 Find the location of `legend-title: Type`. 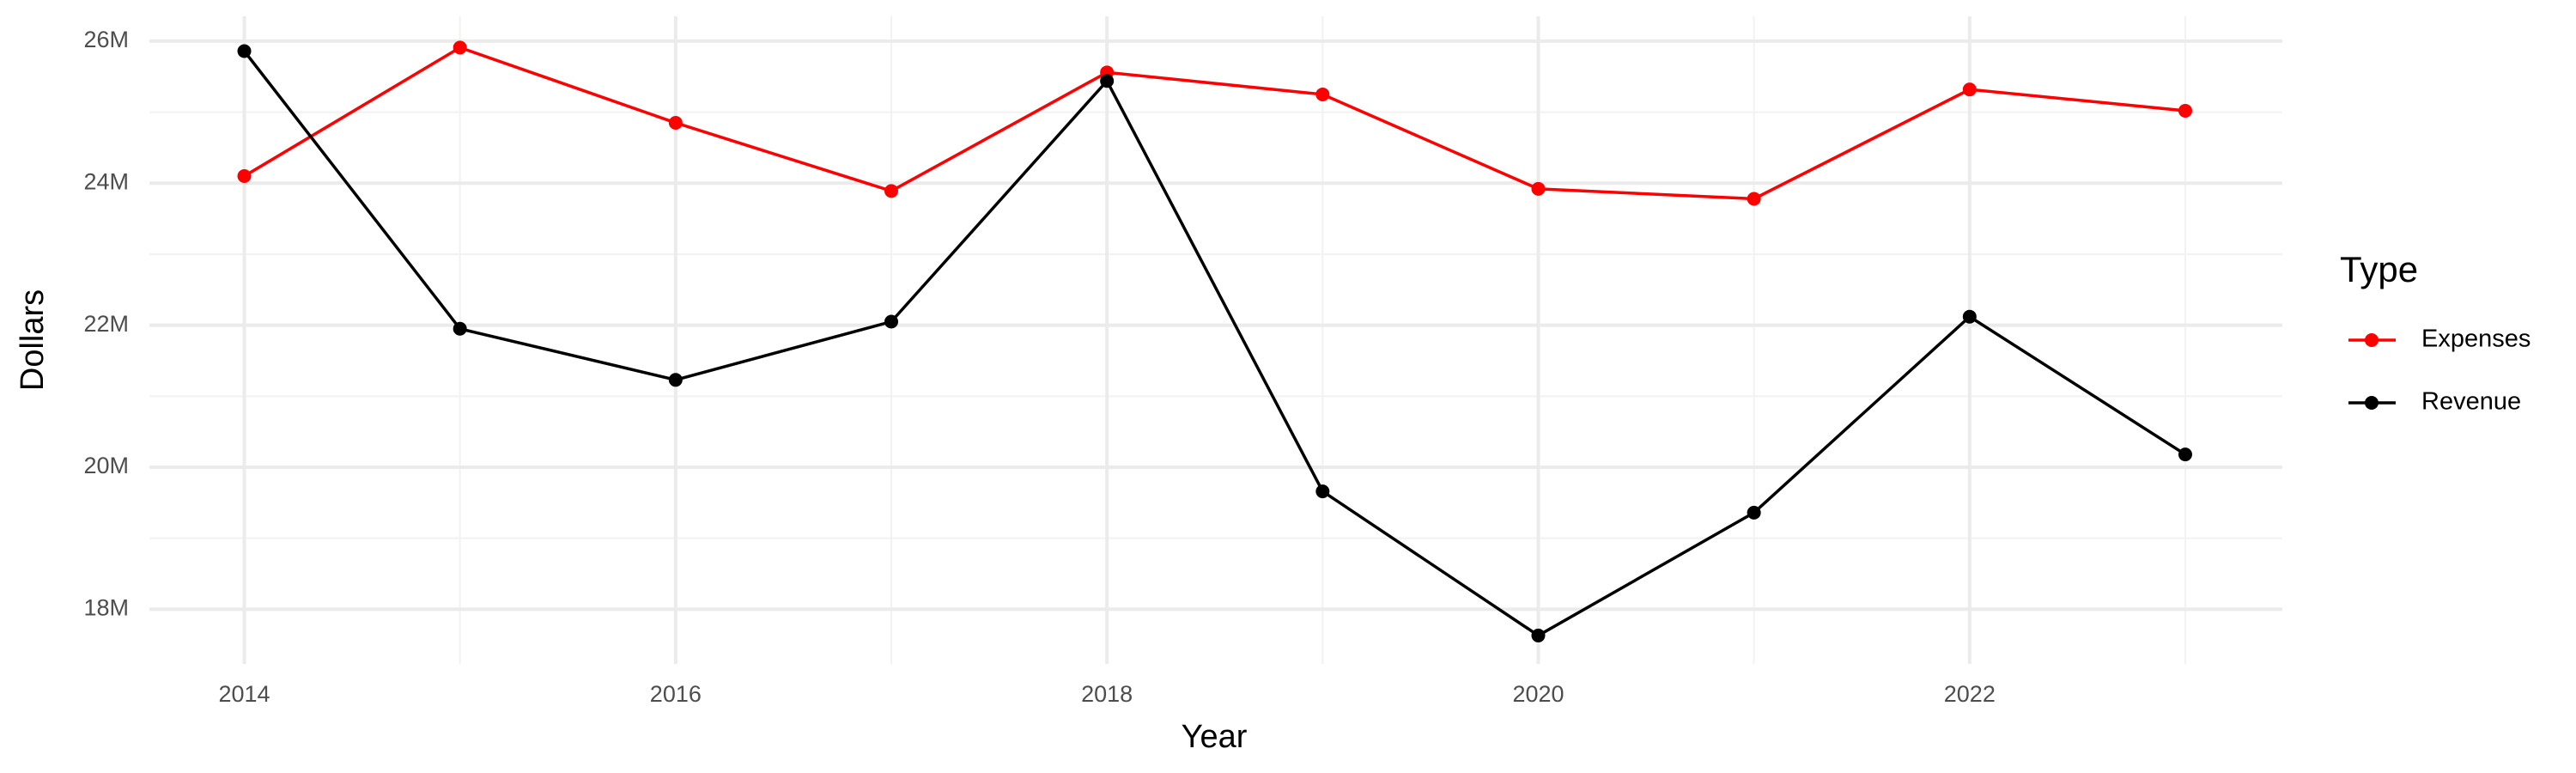

legend-title: Type is located at coordinates (2379, 269).